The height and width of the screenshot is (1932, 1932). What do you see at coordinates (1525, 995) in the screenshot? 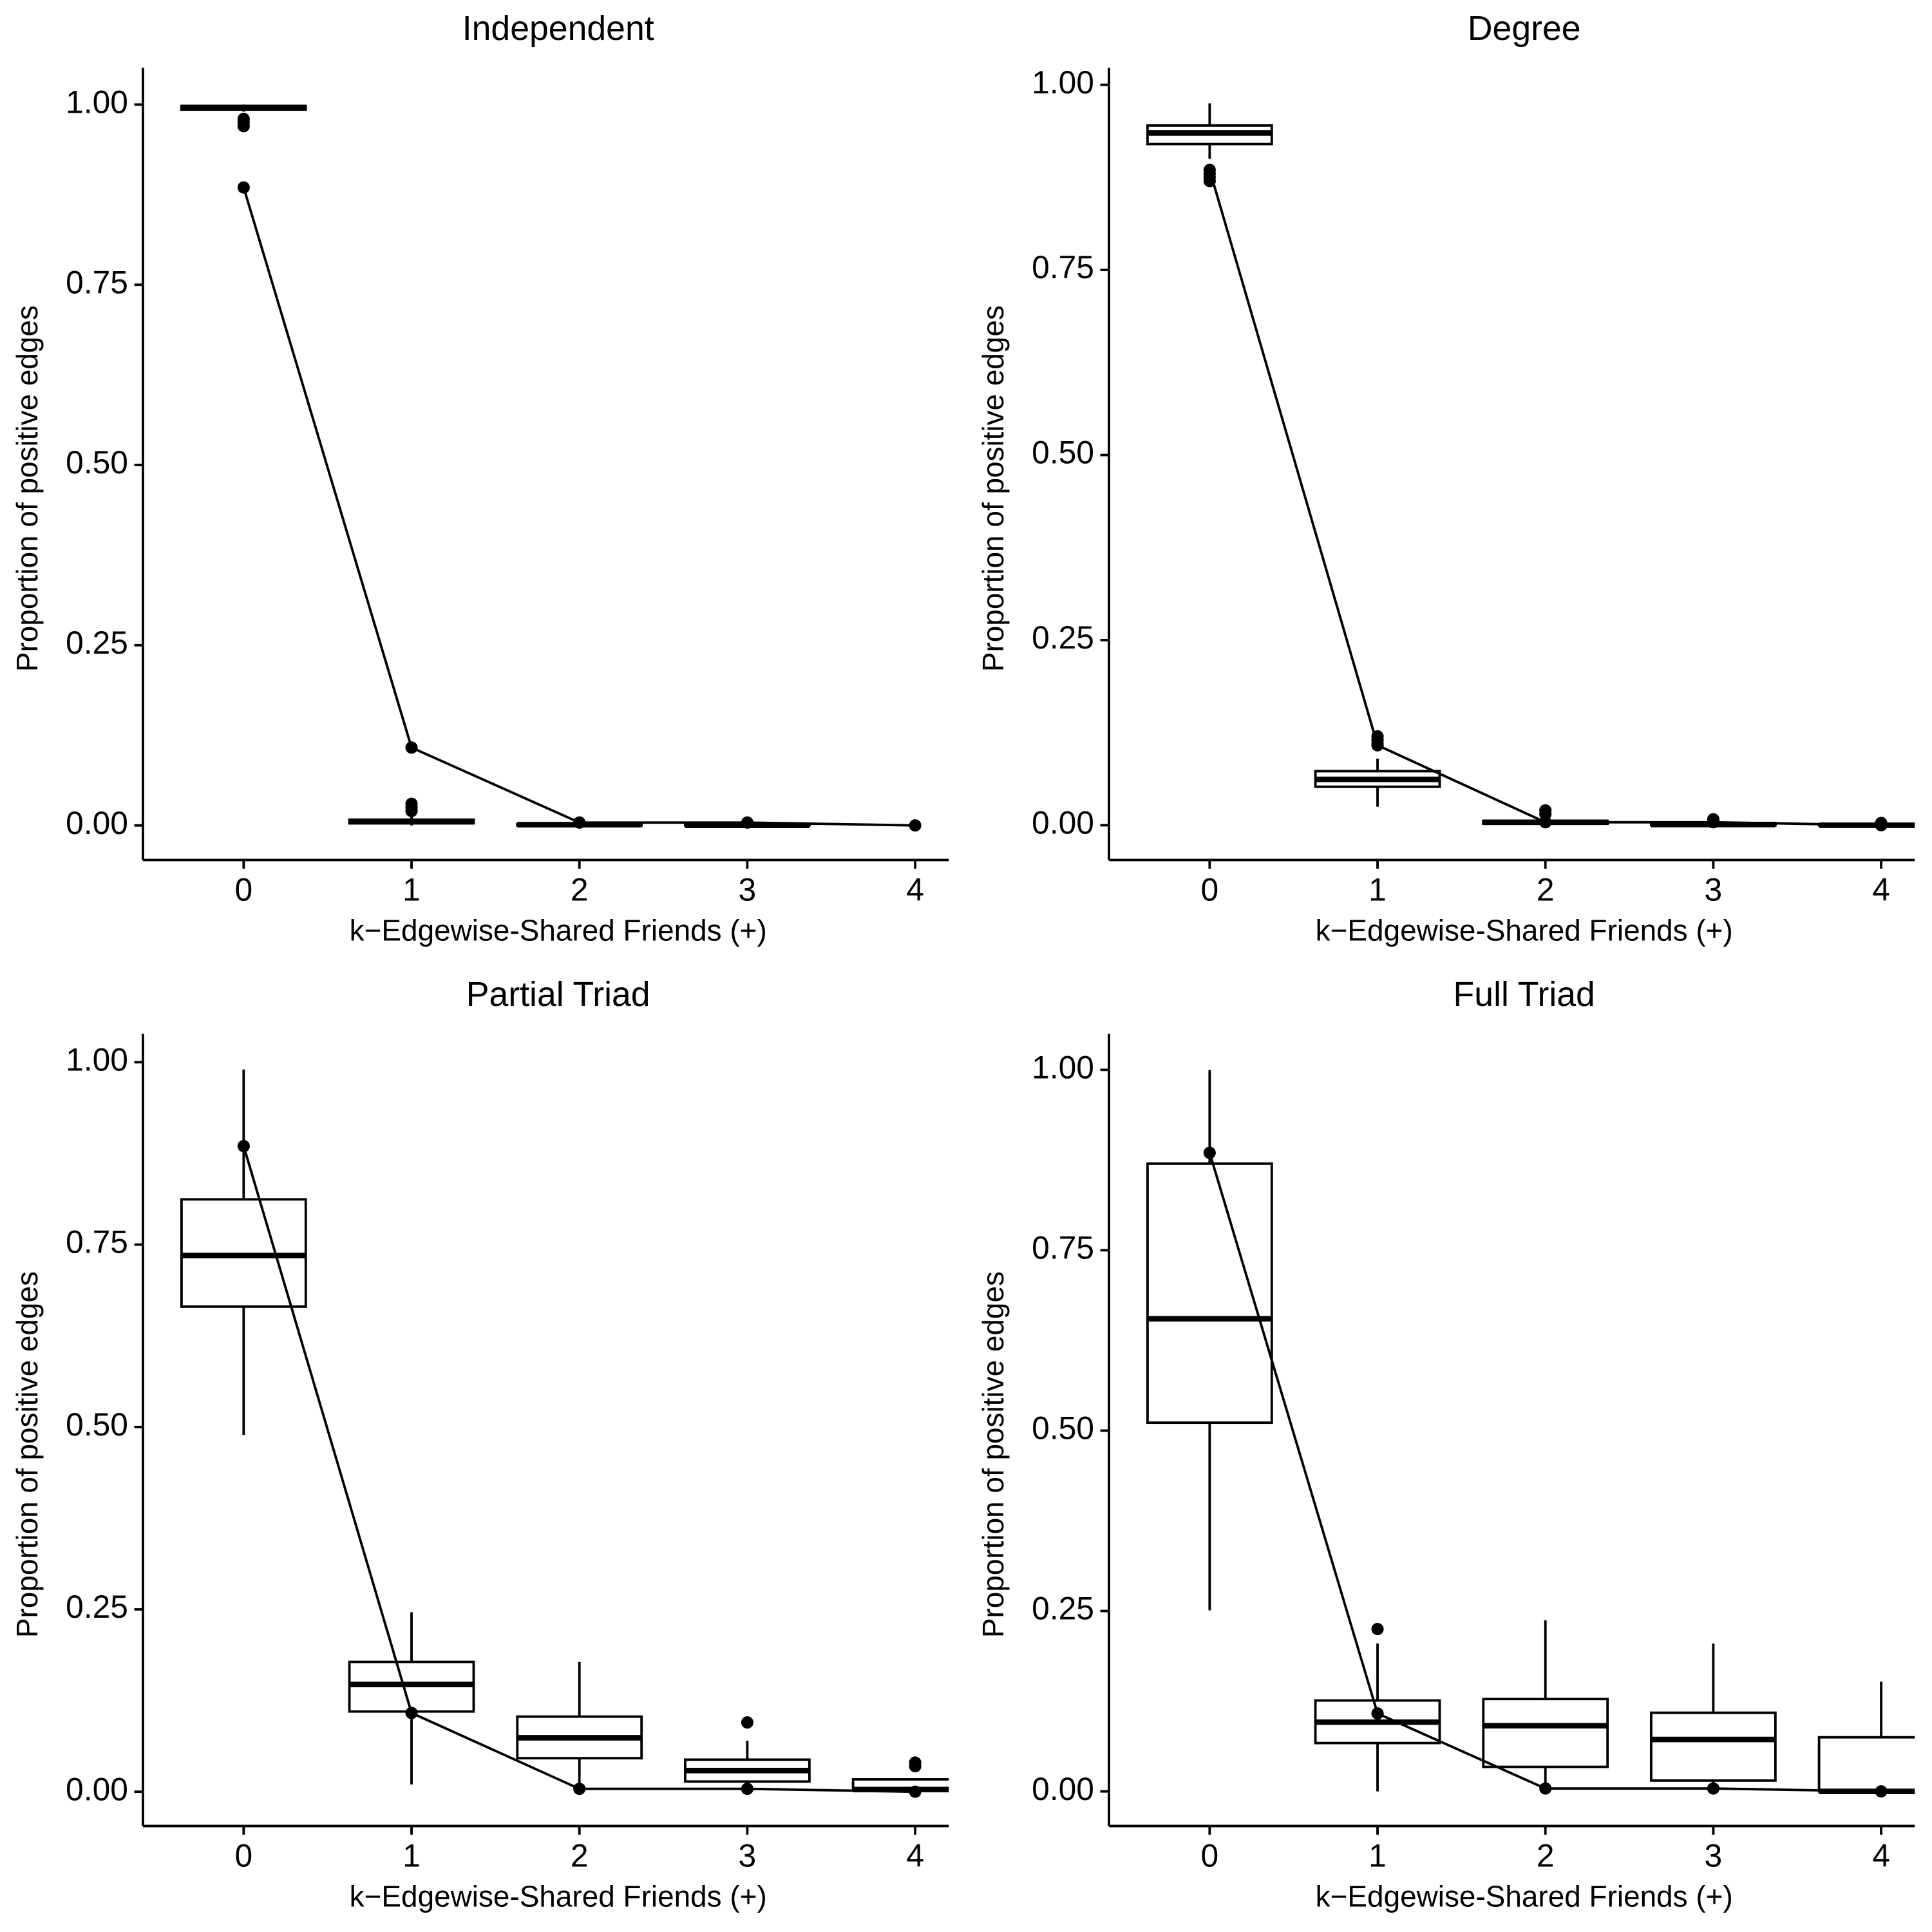
I see `panel-title: Full Triad` at bounding box center [1525, 995].